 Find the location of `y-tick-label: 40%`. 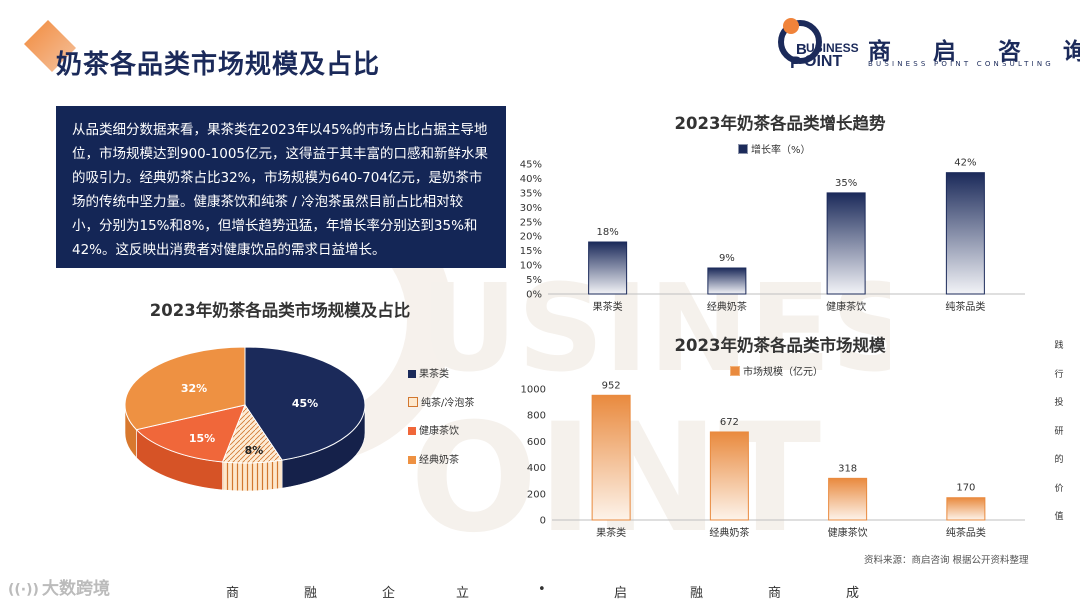

y-tick-label: 40% is located at coordinates (531, 179).